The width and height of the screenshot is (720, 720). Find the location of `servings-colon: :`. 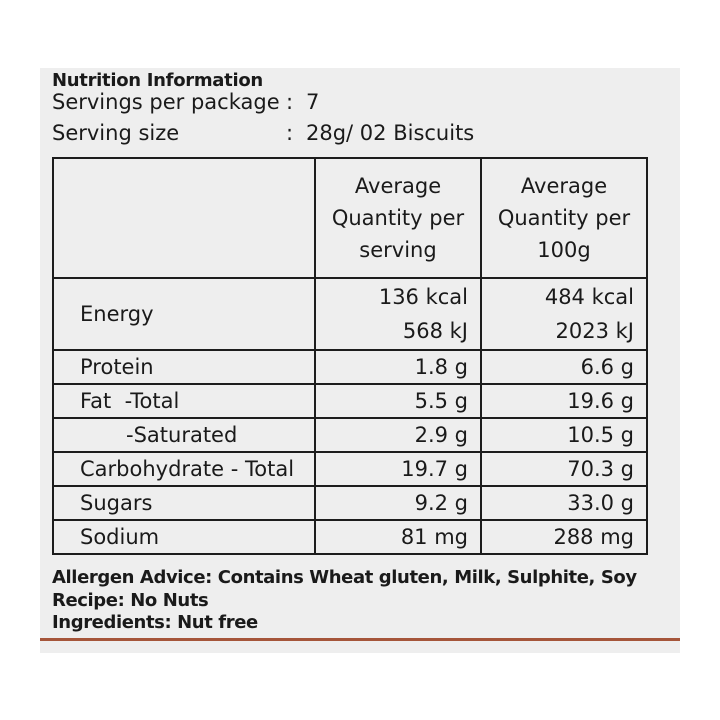

servings-colon: : is located at coordinates (290, 102).